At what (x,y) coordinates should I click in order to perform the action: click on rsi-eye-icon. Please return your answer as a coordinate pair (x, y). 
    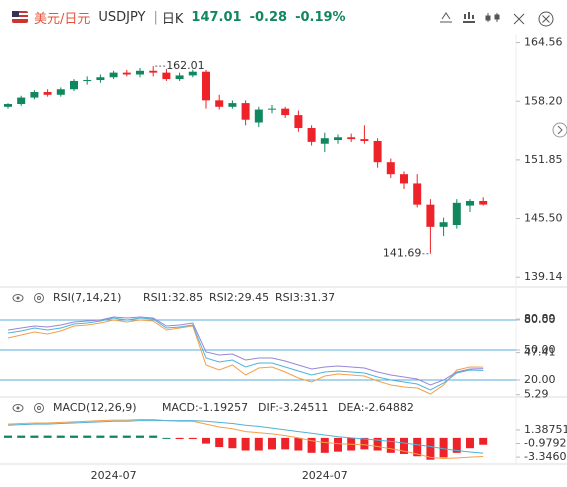
    Looking at the image, I should click on (18, 298).